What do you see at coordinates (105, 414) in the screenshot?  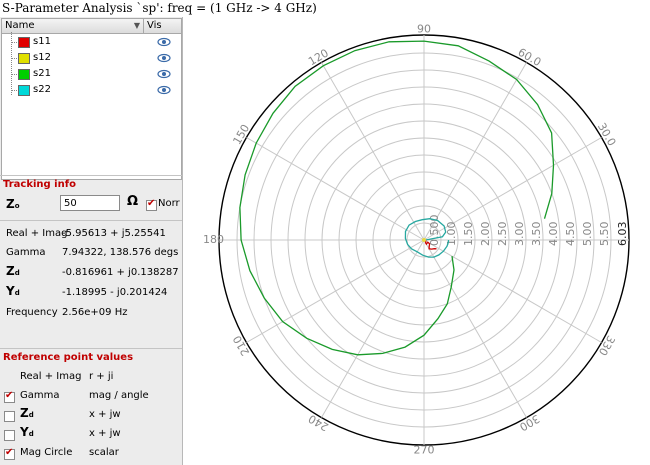 I see `ref-zd-value: x + jw` at bounding box center [105, 414].